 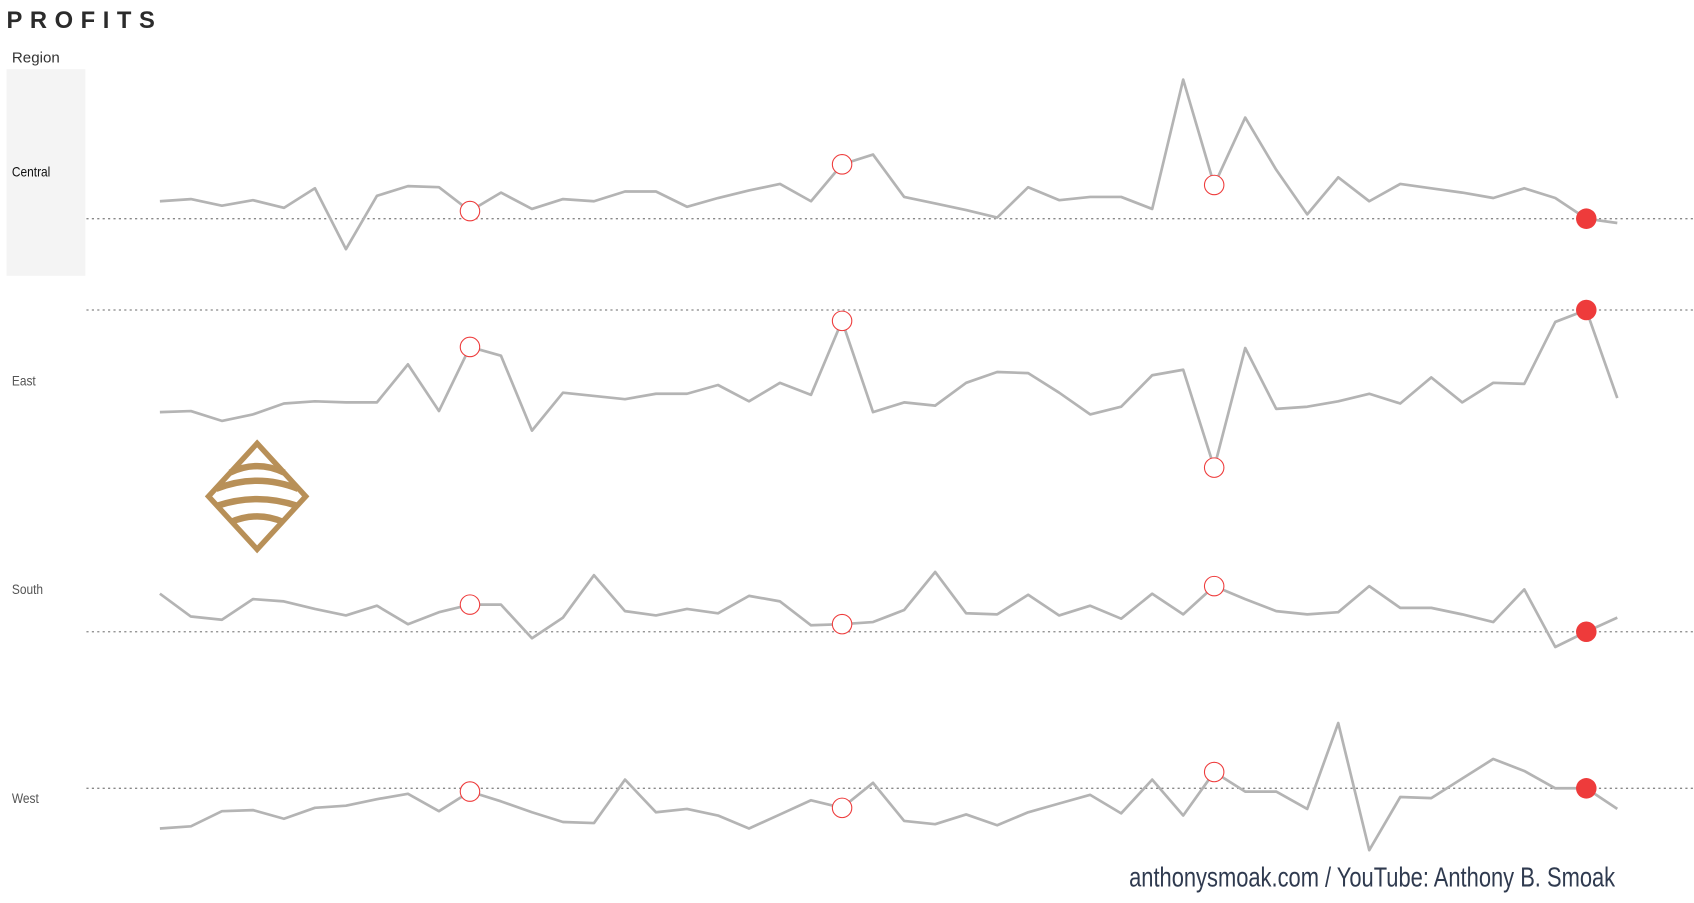 I want to click on title: PROFITS, so click(x=84, y=20).